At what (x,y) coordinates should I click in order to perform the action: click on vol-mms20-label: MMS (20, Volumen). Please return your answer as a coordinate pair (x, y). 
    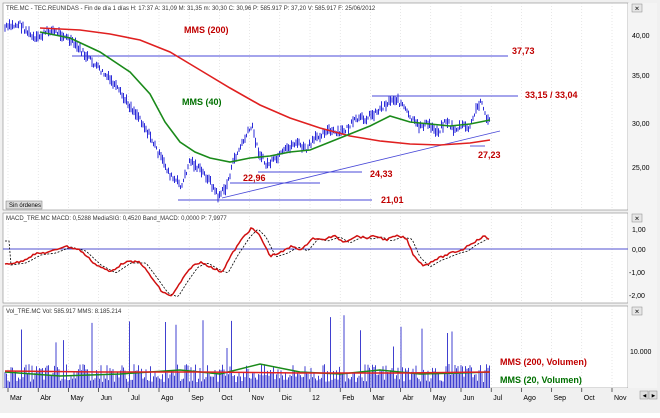
    Looking at the image, I should click on (541, 380).